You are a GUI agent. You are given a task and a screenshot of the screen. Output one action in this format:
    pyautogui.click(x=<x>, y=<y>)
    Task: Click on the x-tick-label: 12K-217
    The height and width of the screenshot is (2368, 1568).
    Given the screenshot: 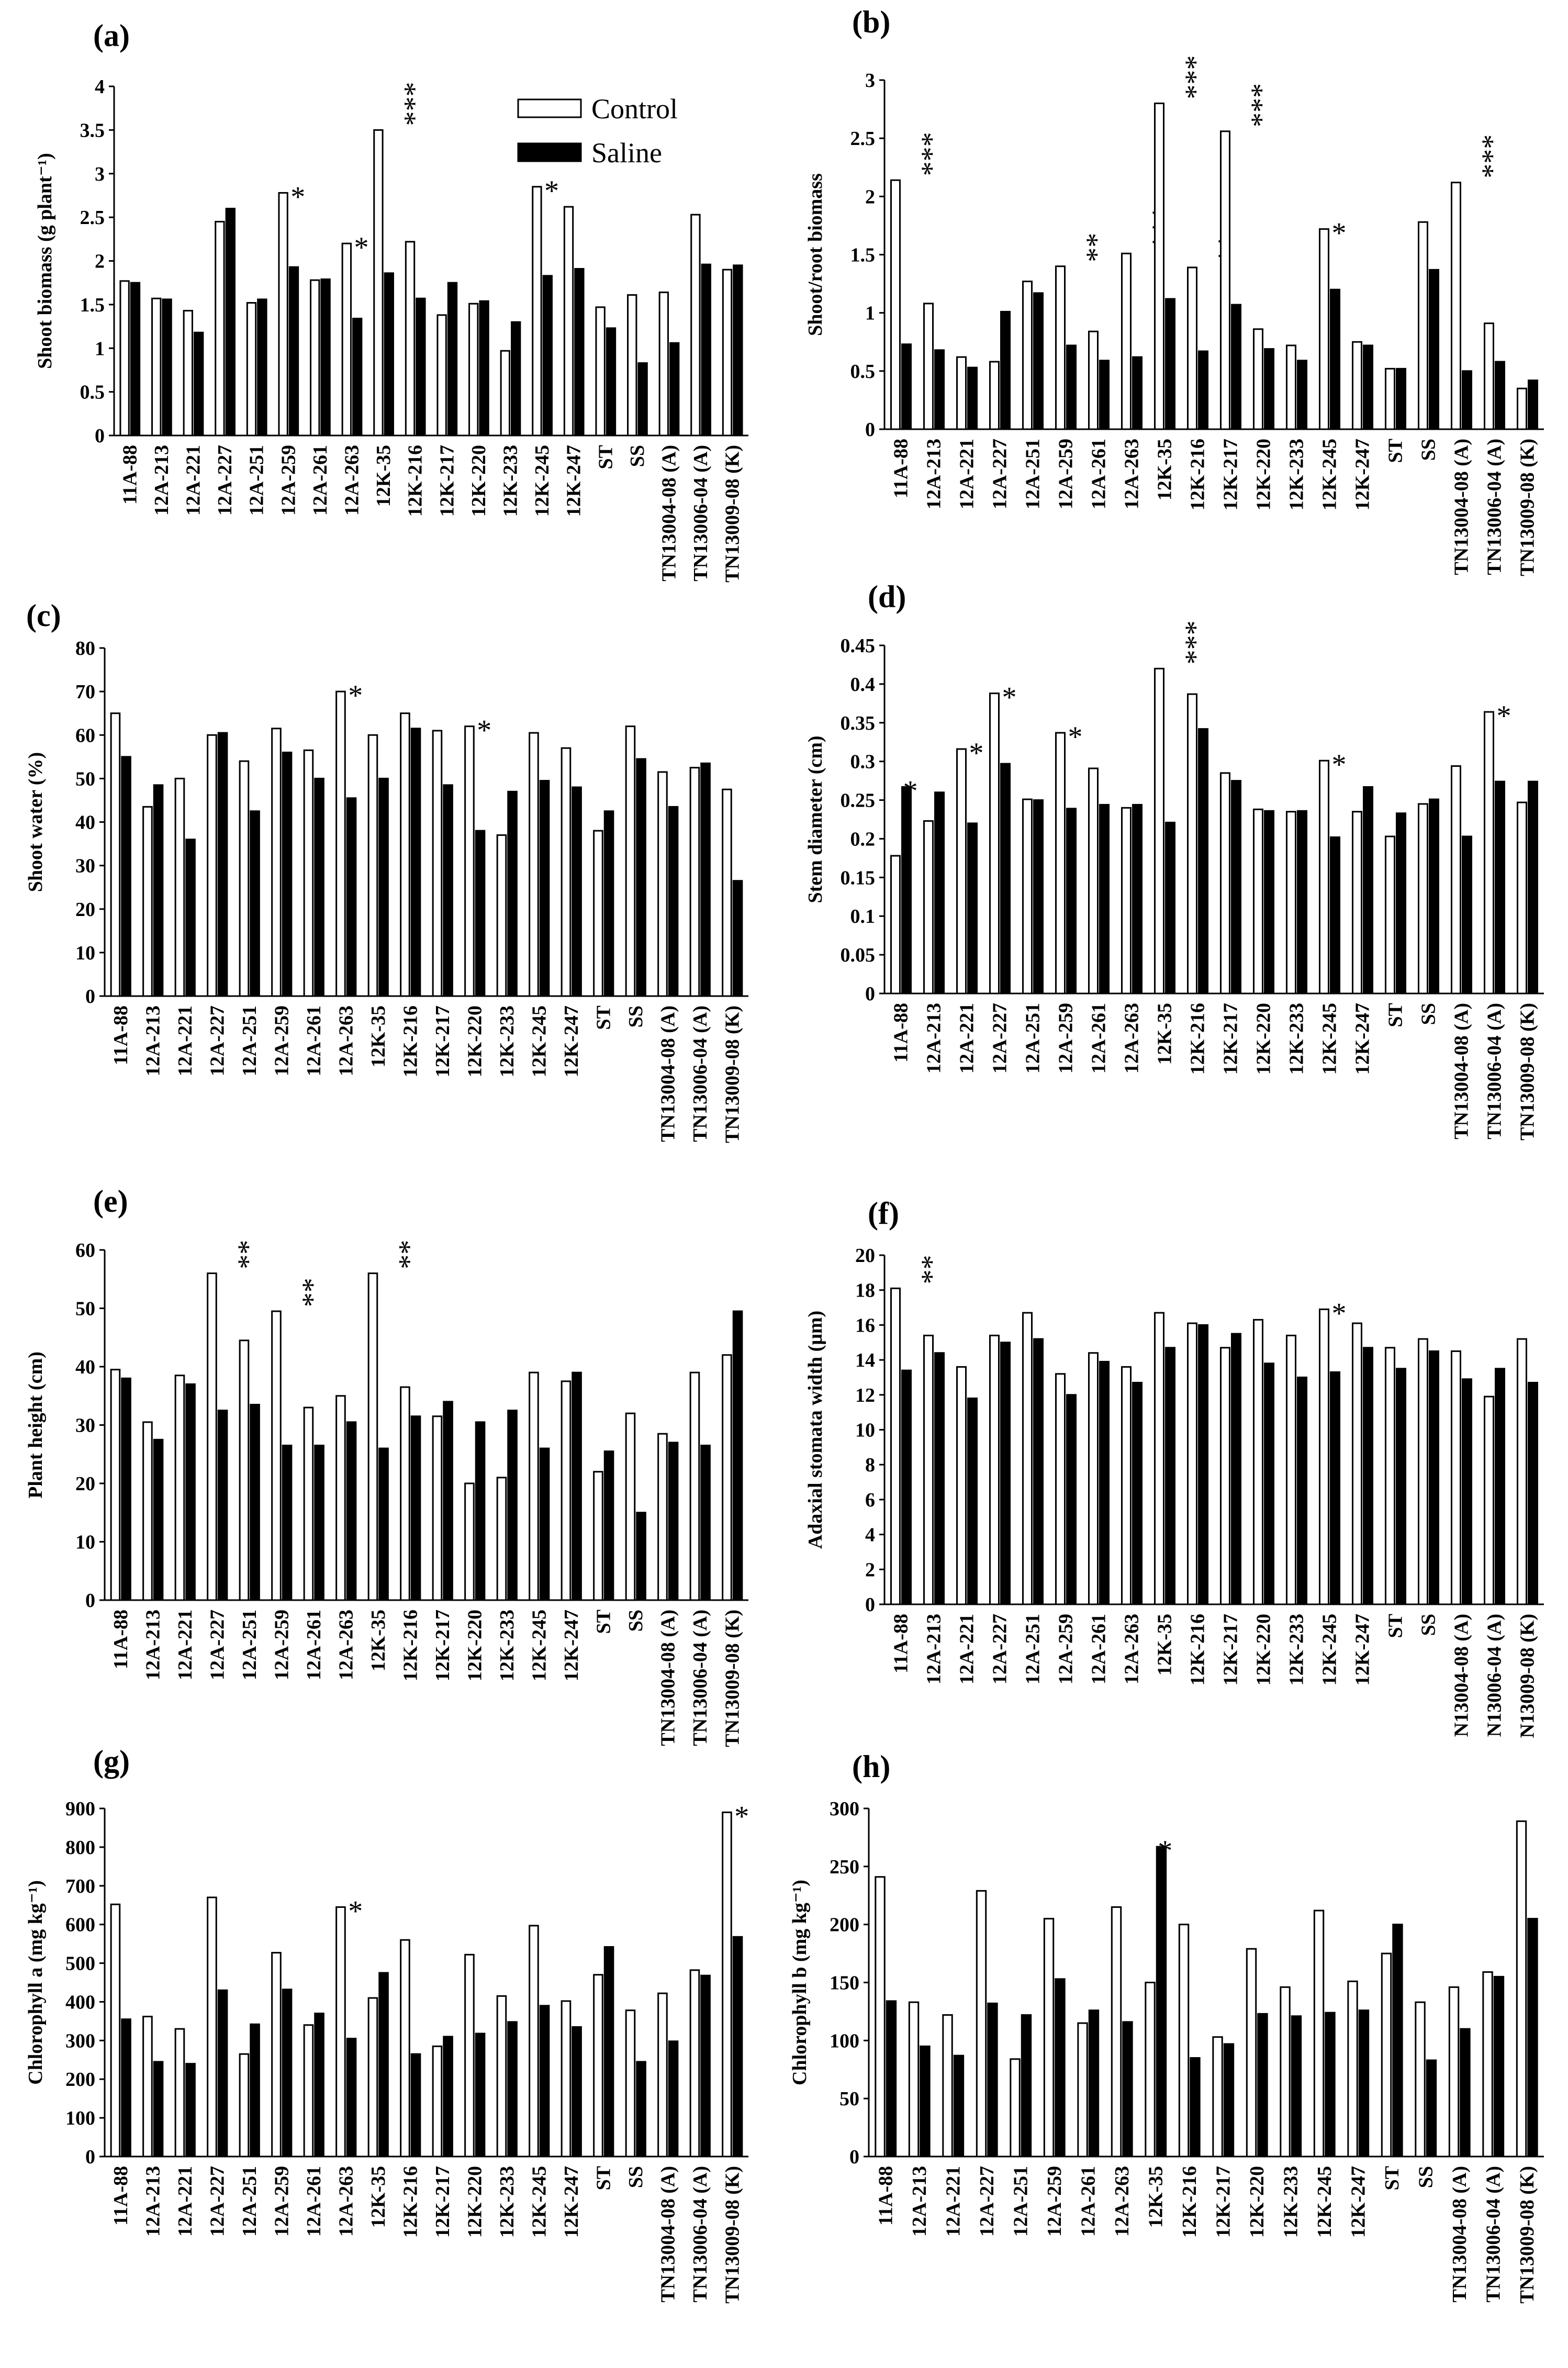 What is the action you would take?
    pyautogui.click(x=1231, y=475)
    